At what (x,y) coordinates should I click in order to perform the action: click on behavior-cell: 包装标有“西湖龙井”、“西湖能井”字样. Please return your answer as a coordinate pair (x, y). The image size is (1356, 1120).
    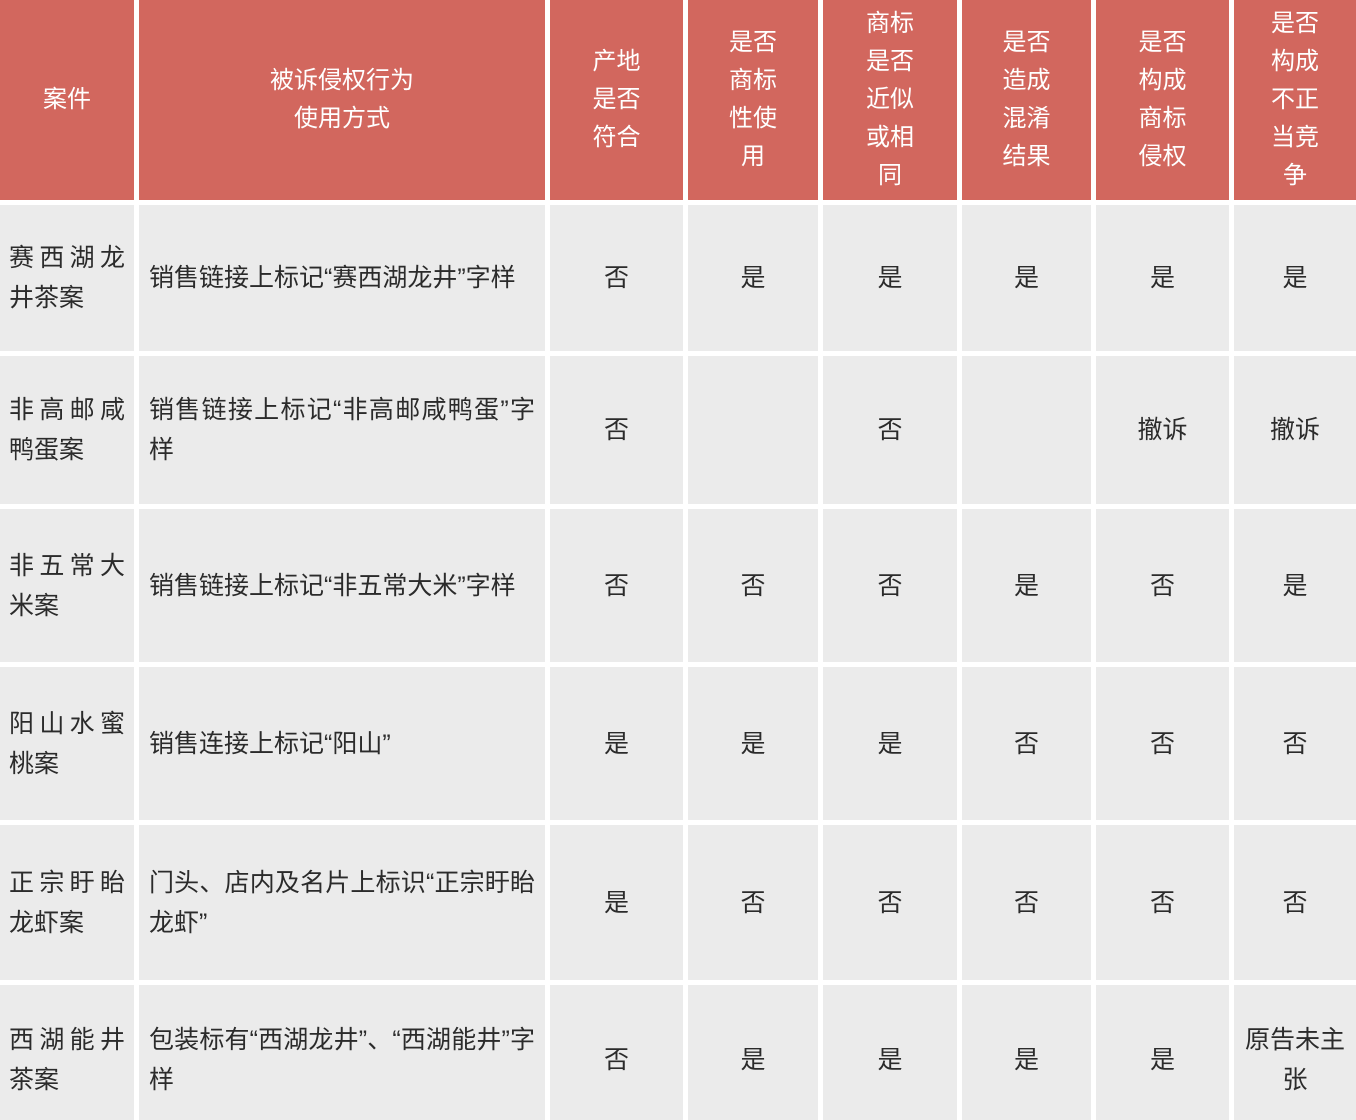
    Looking at the image, I should click on (342, 1052).